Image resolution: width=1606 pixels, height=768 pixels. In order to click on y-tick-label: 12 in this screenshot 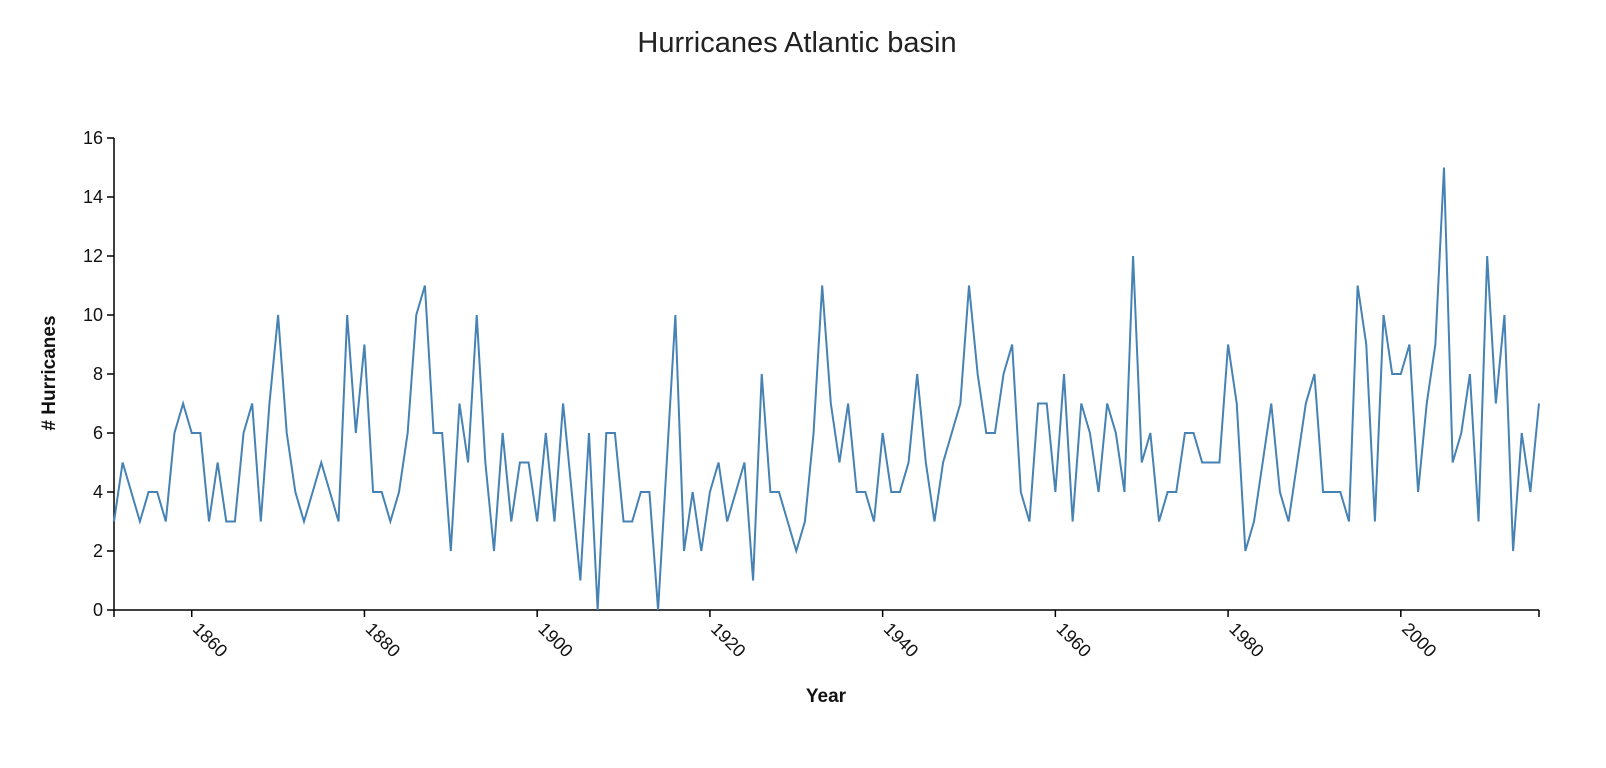, I will do `click(93, 256)`.